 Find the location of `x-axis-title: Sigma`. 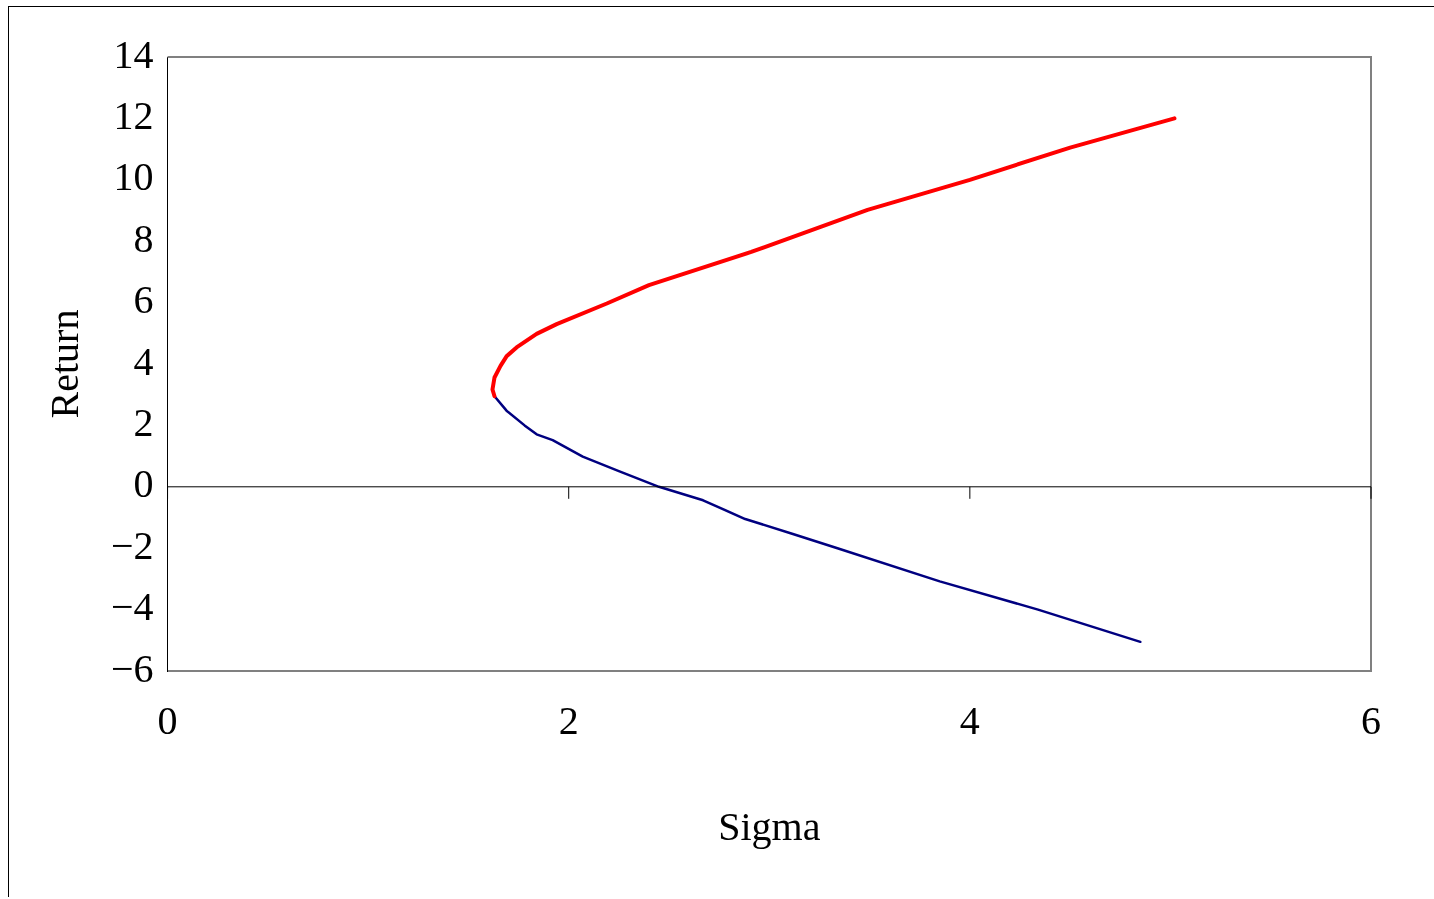

x-axis-title: Sigma is located at coordinates (769, 826).